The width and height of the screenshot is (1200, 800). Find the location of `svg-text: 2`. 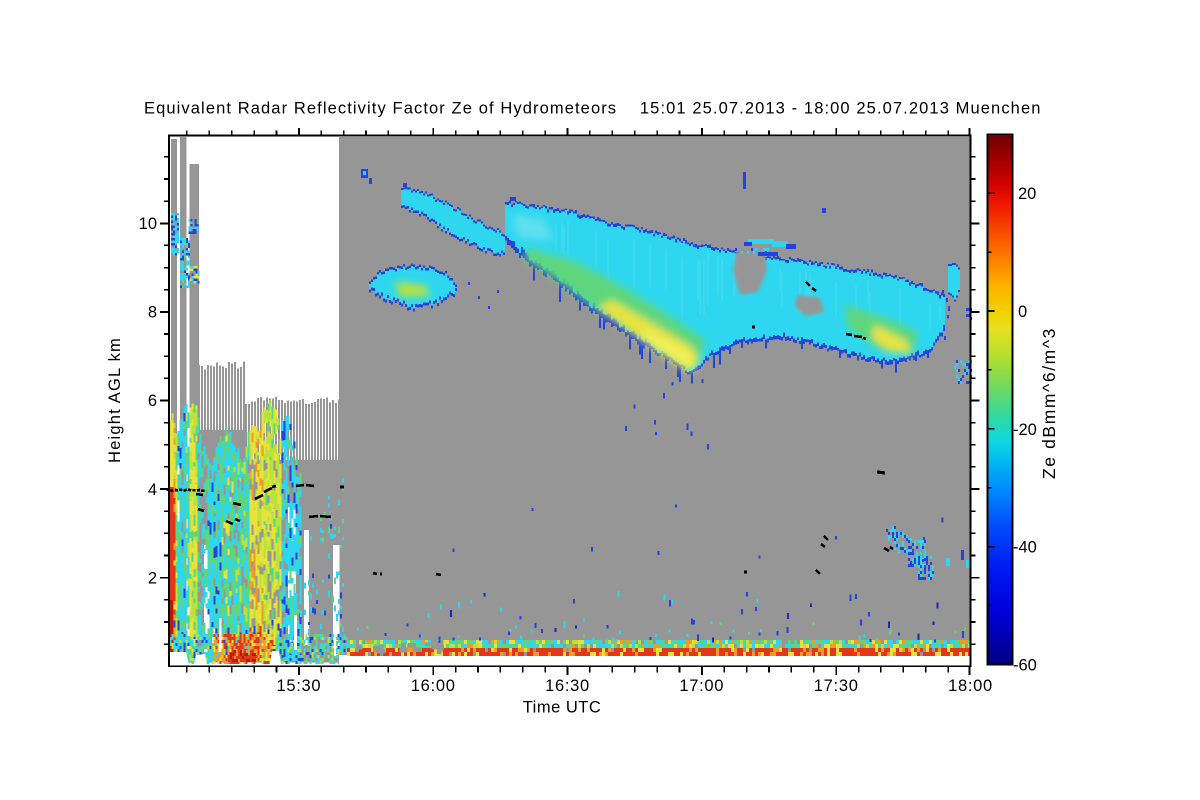

svg-text: 2 is located at coordinates (152, 578).